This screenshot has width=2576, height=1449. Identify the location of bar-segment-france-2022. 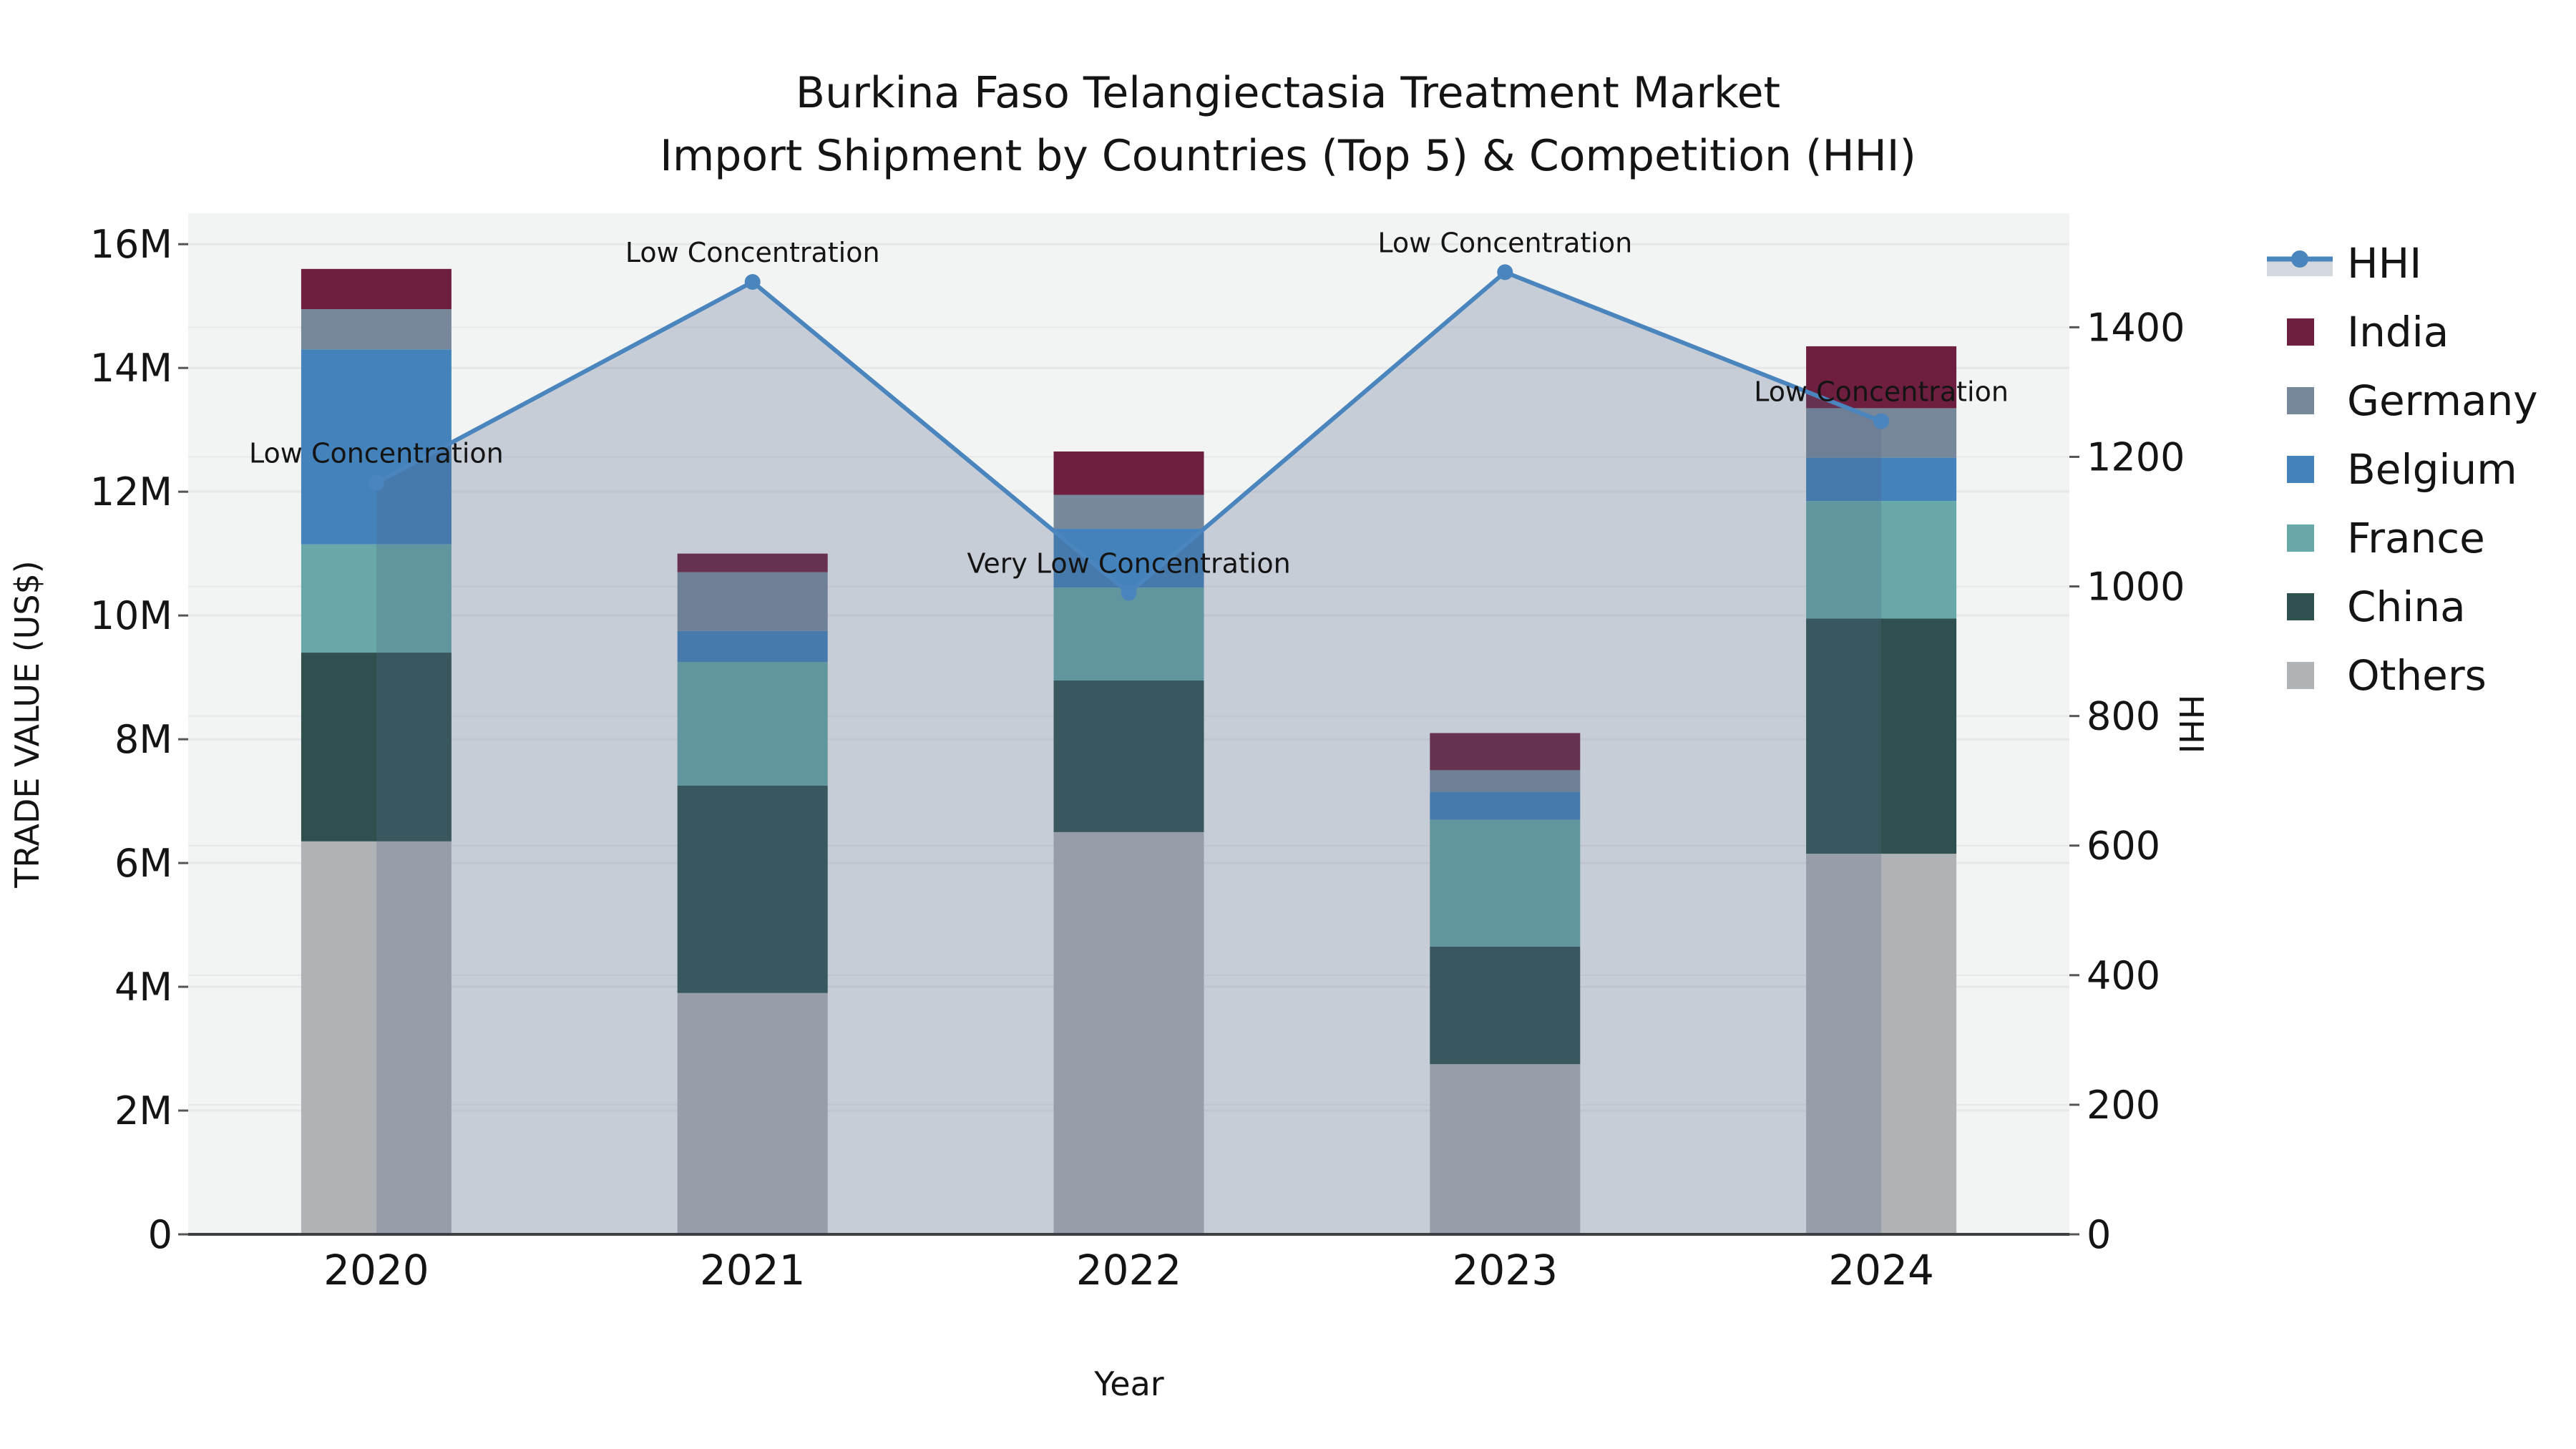
(1128, 633).